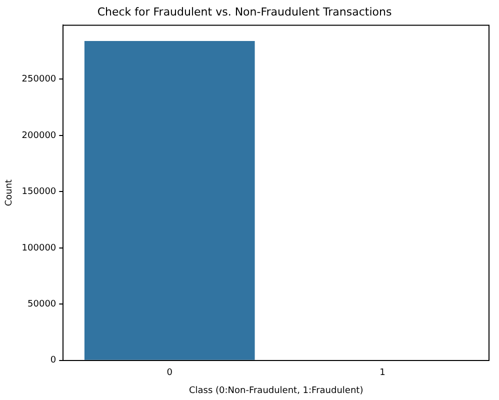  I want to click on y-tick-label: 50000, so click(42, 305).